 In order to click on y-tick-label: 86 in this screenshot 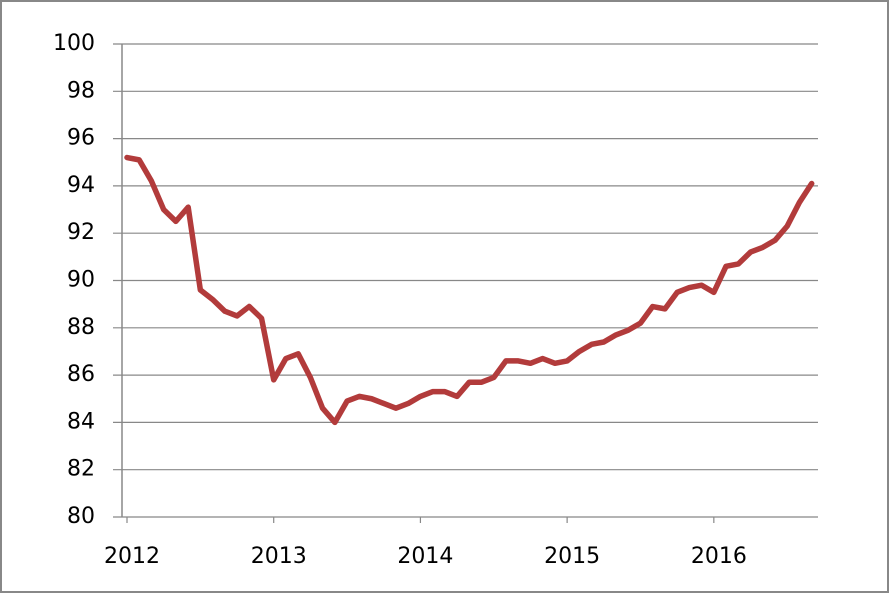, I will do `click(81, 374)`.